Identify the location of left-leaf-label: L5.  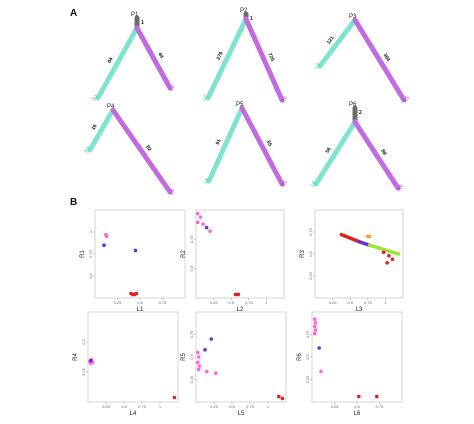
(207, 181).